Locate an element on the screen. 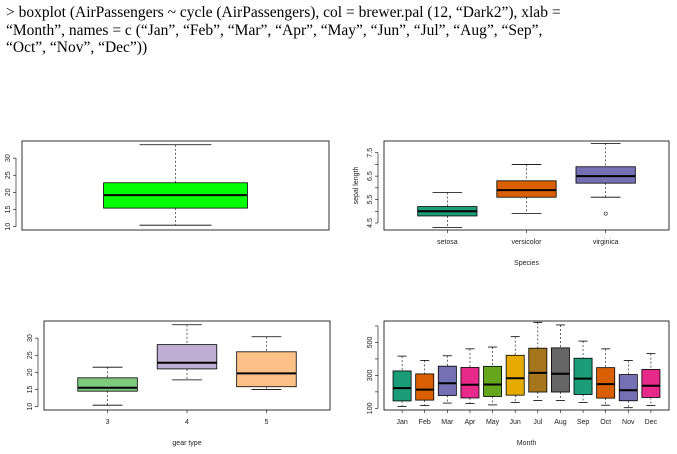 The width and height of the screenshot is (677, 454). x-tick-label: setosa is located at coordinates (447, 242).